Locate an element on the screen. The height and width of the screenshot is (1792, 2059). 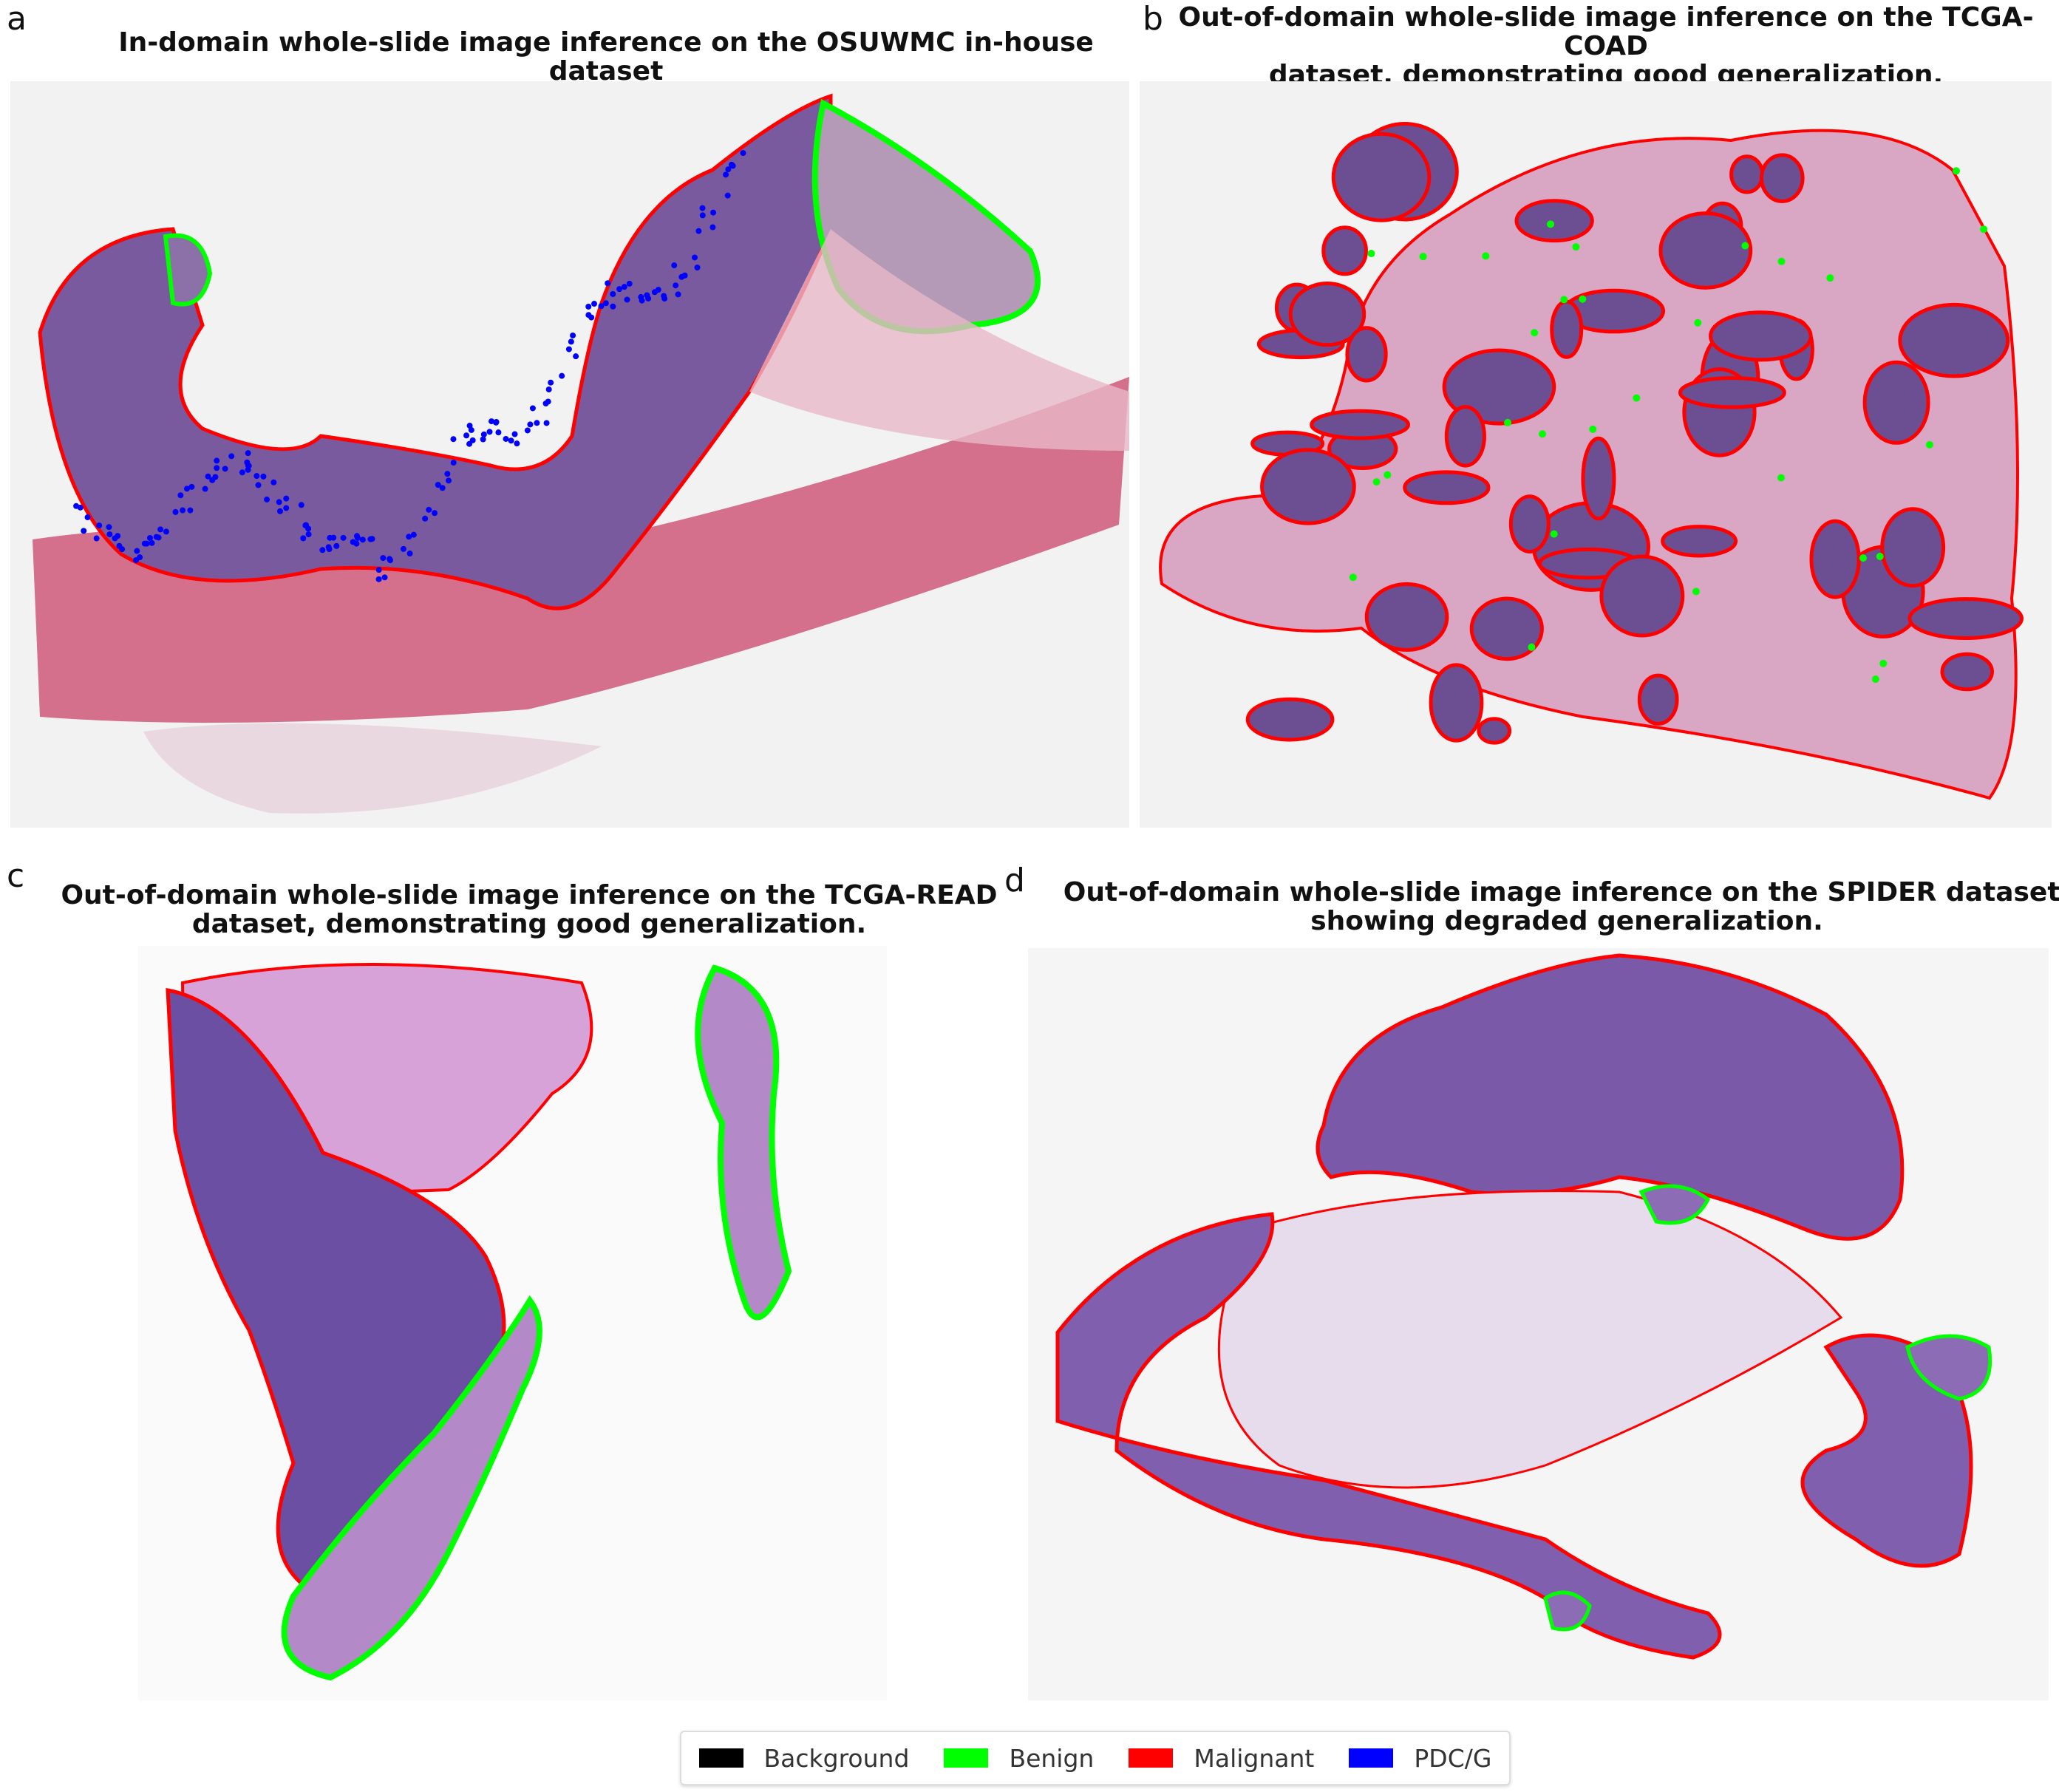
legend: Background Benign Malignant PDC/G is located at coordinates (1096, 1758).